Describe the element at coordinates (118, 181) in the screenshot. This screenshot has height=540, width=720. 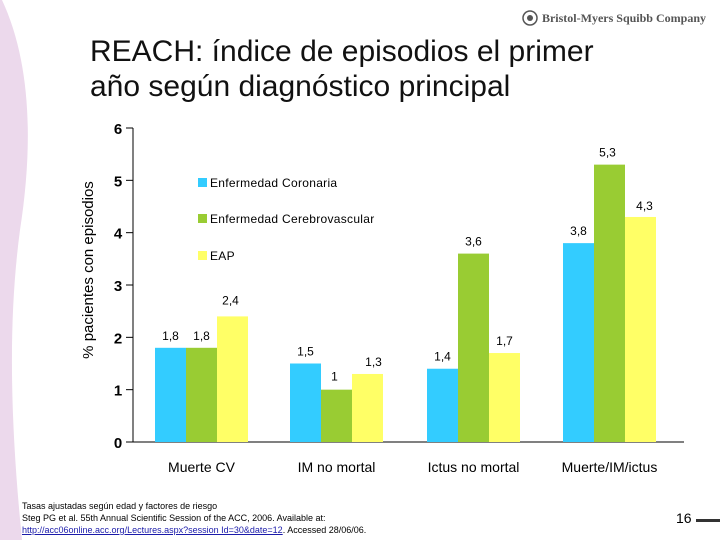
I see `y-tick-label: 5` at that location.